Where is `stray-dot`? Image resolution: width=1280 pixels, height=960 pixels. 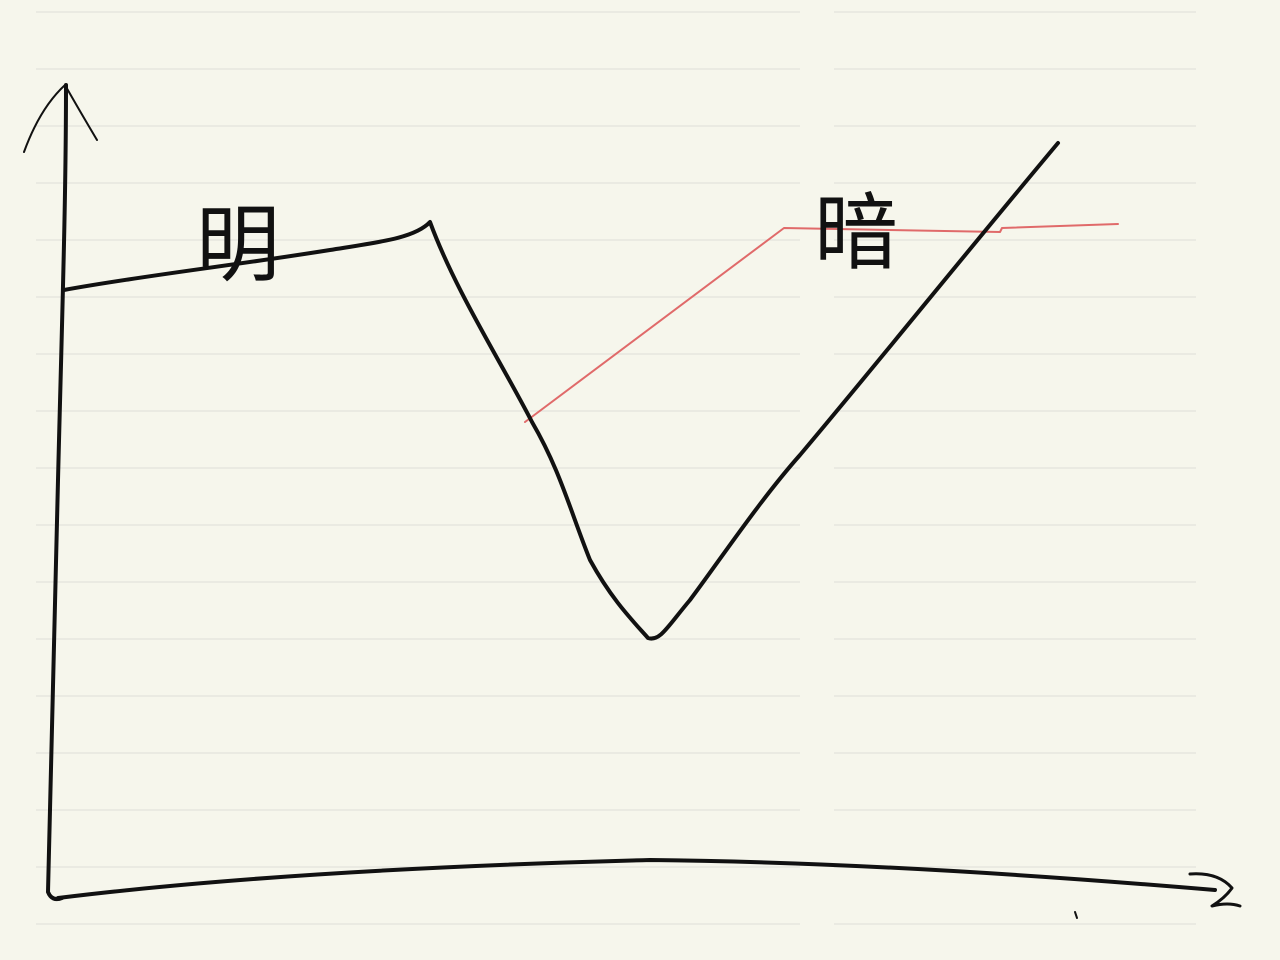
stray-dot is located at coordinates (1076, 915).